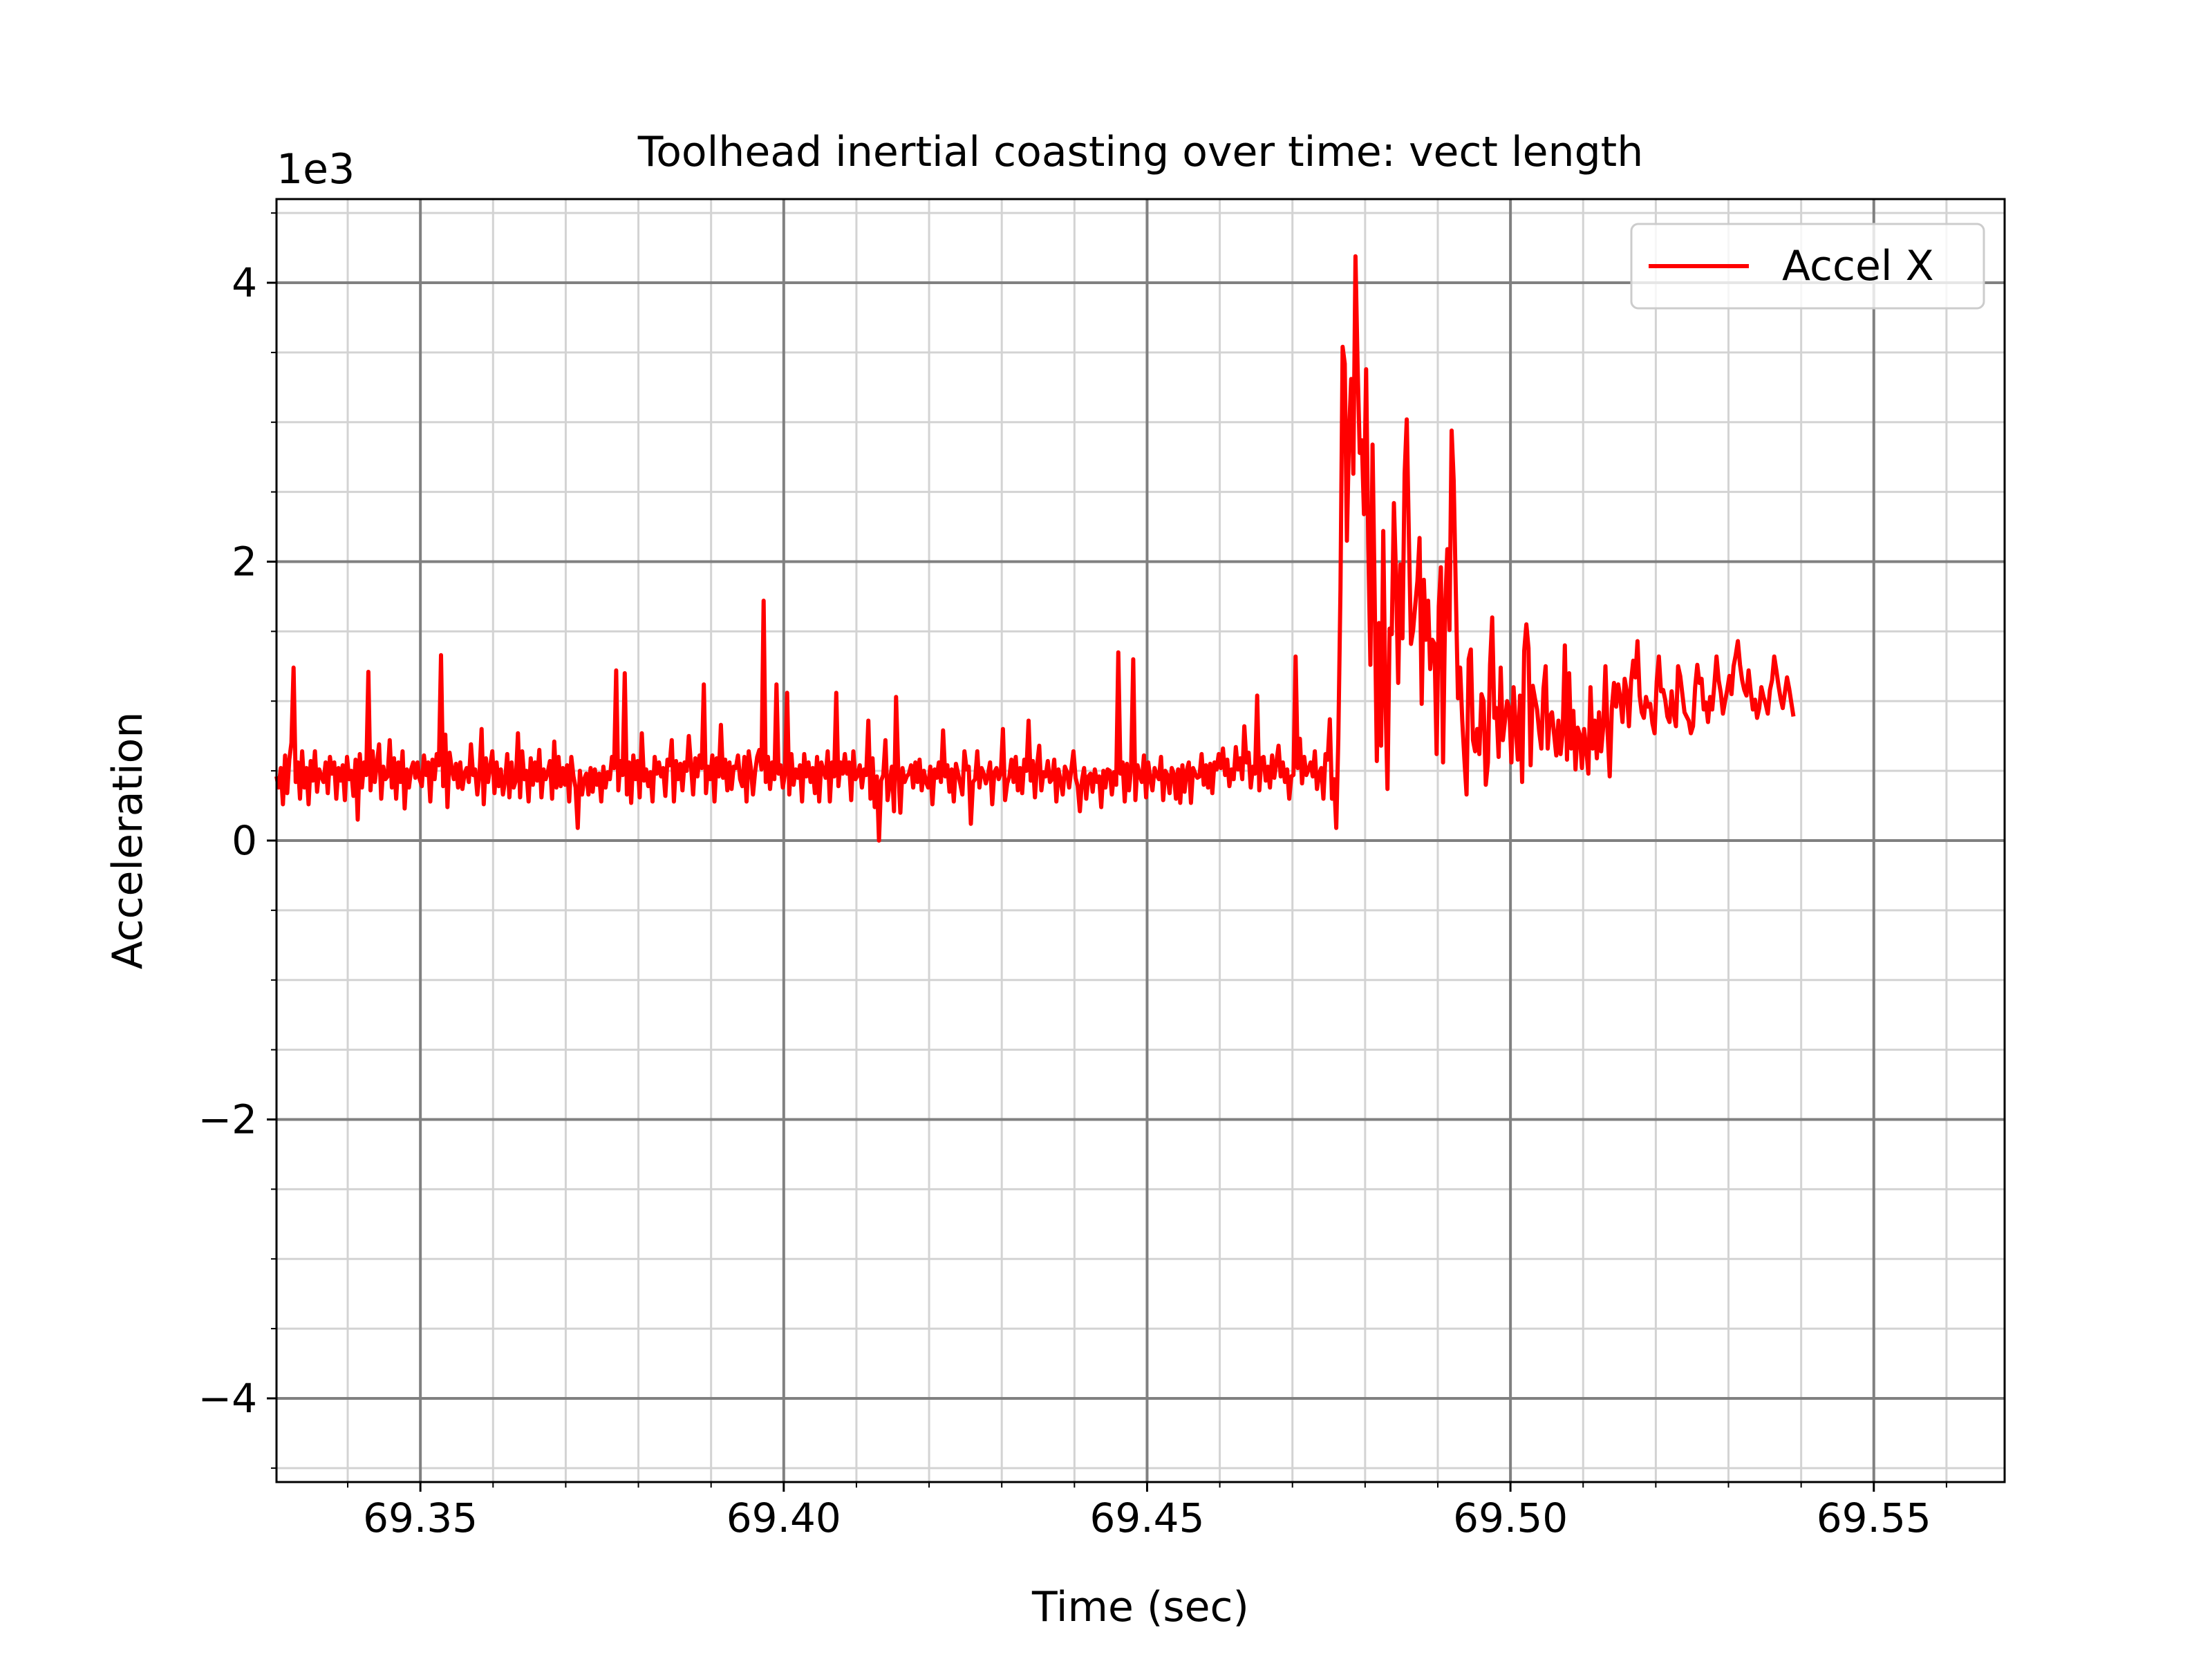 The width and height of the screenshot is (2212, 1659). I want to click on x-tick-label: 69.50, so click(1511, 1517).